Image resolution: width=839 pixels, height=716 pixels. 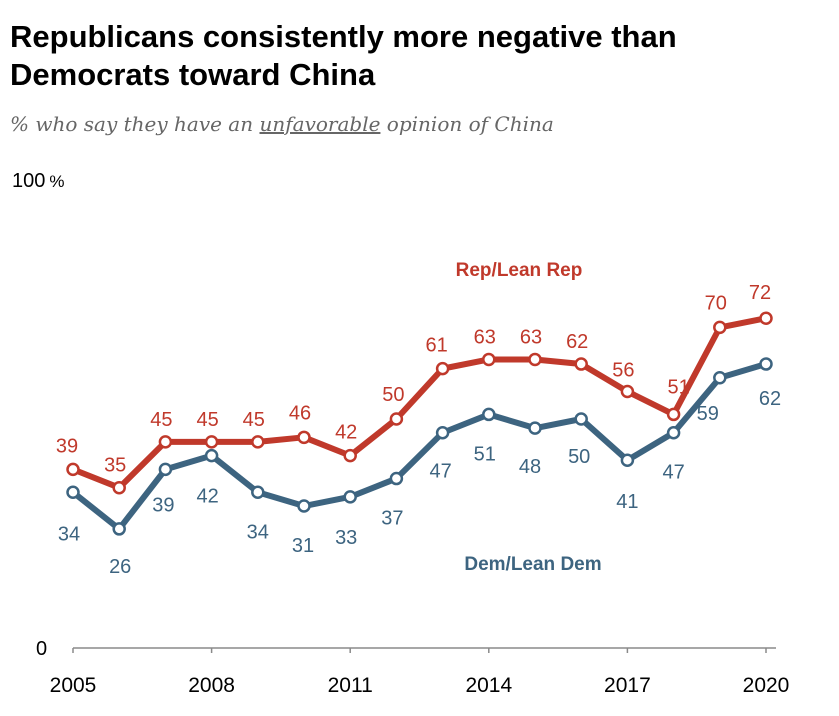 What do you see at coordinates (346, 538) in the screenshot?
I see `data-label: 33` at bounding box center [346, 538].